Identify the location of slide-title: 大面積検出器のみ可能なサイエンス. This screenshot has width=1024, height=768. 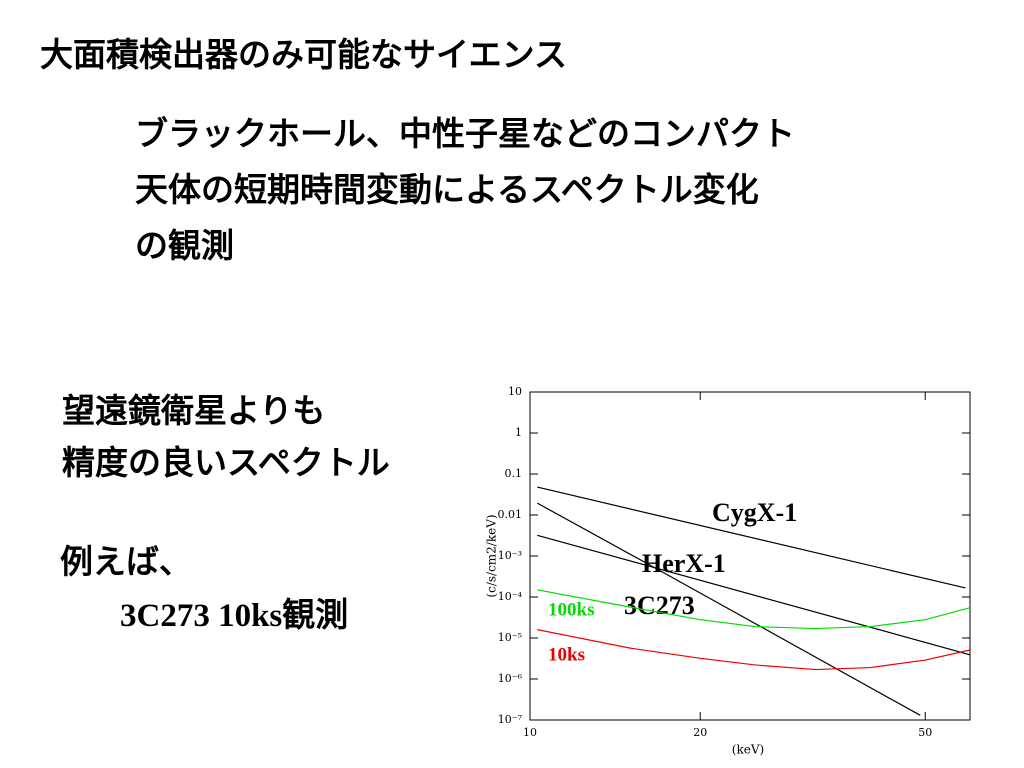
(304, 54).